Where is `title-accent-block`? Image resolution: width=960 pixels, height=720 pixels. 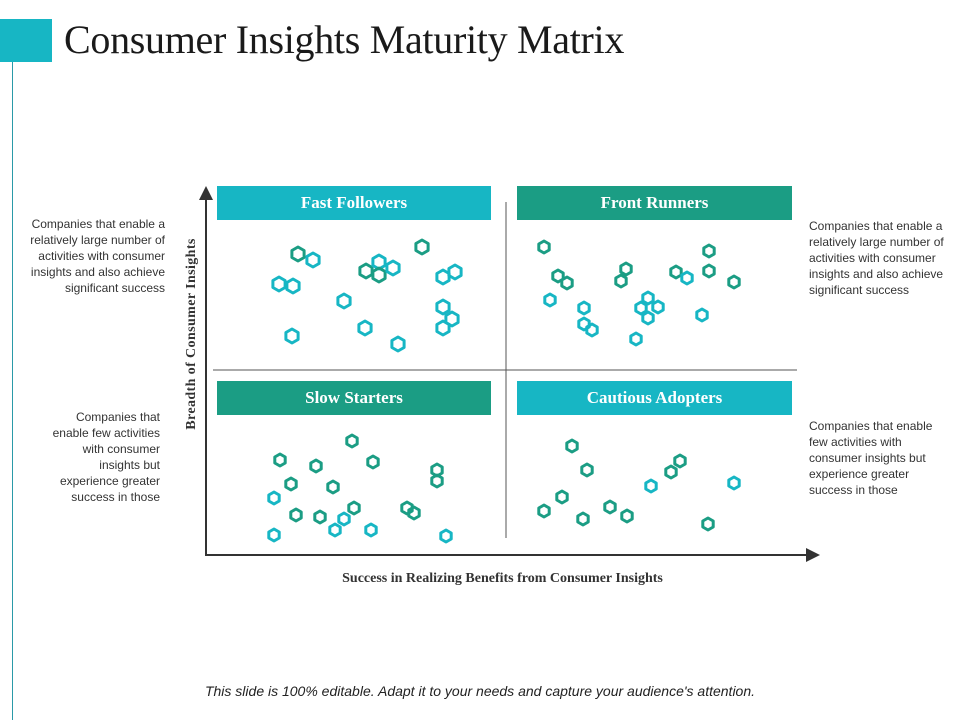
title-accent-block is located at coordinates (26, 40).